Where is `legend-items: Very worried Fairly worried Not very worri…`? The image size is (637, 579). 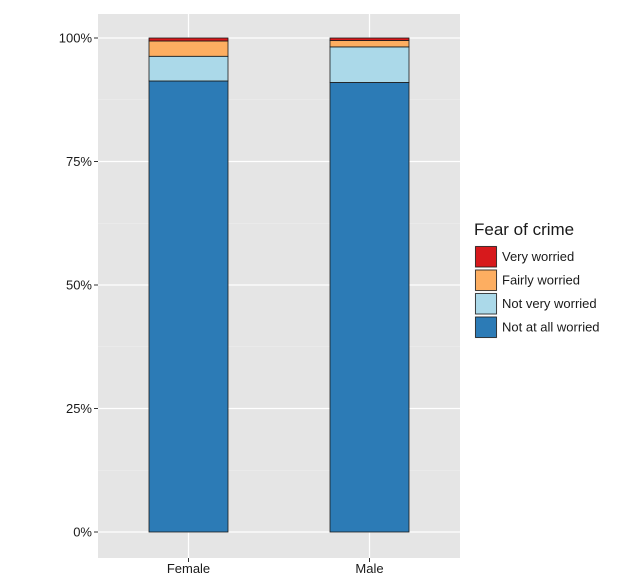
legend-items: Very worried Fairly worried Not very worri… is located at coordinates (536, 292).